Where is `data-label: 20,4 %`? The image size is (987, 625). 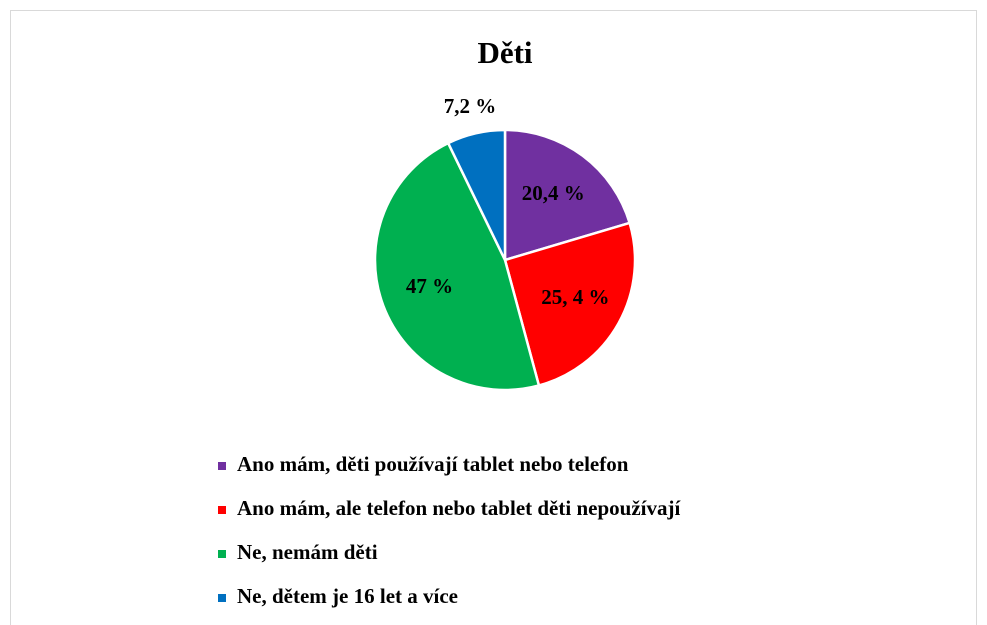
data-label: 20,4 % is located at coordinates (553, 193).